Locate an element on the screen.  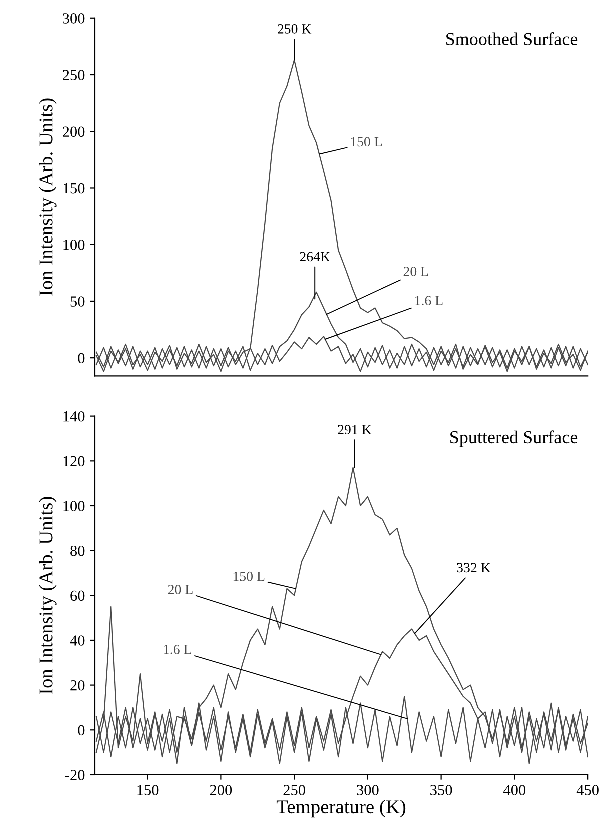
text: 150 L is located at coordinates (366, 142).